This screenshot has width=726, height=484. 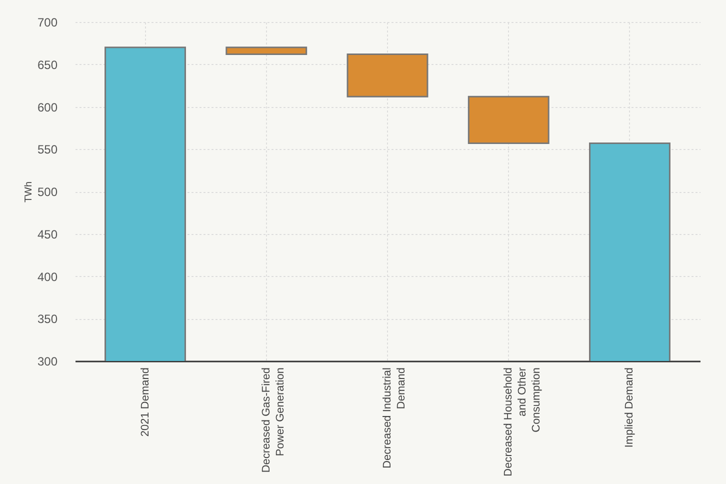 I want to click on y-tick-label: 650, so click(x=47, y=65).